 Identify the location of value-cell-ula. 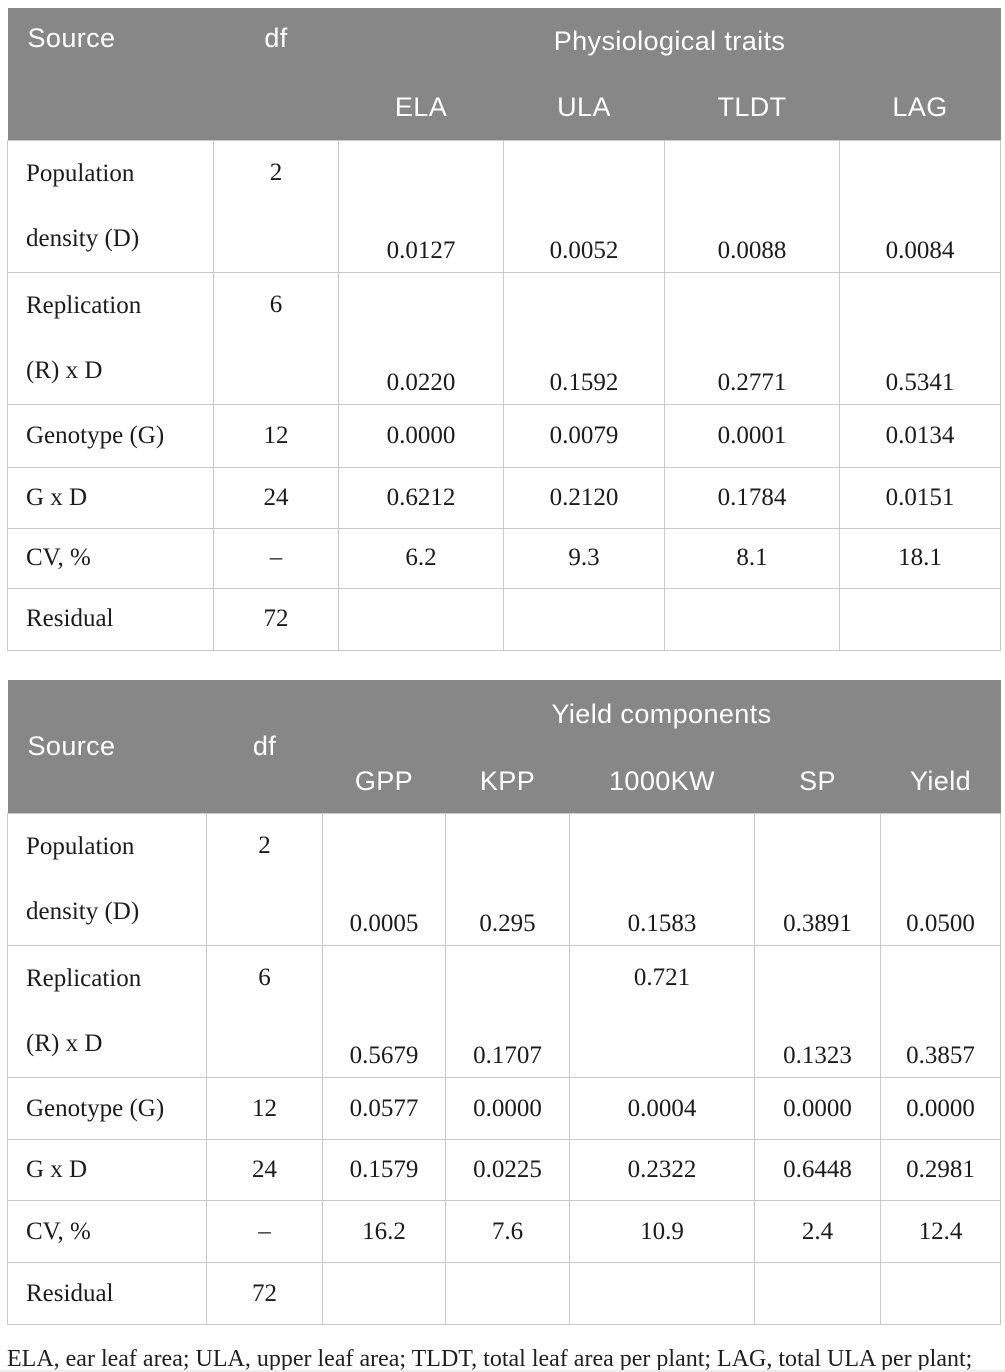
(584, 619).